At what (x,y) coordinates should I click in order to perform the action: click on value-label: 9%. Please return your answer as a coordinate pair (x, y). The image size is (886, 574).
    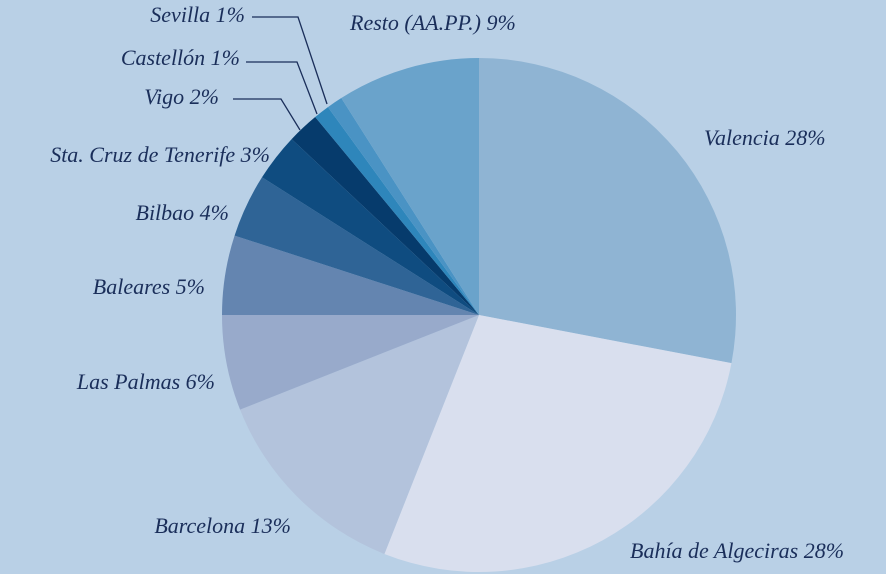
    Looking at the image, I should click on (500, 22).